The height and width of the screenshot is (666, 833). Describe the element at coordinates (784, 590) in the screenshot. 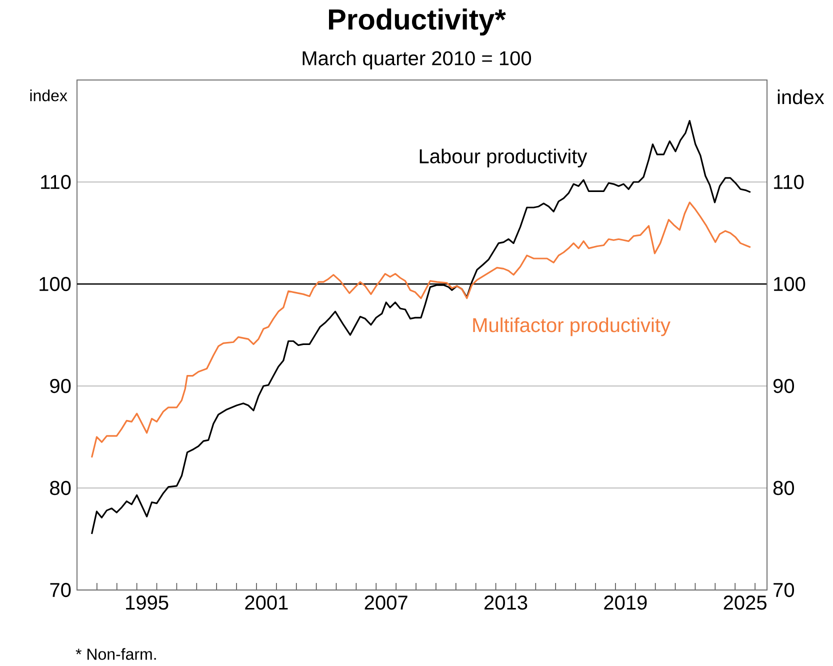

I see `y2-tick-label: 70` at that location.